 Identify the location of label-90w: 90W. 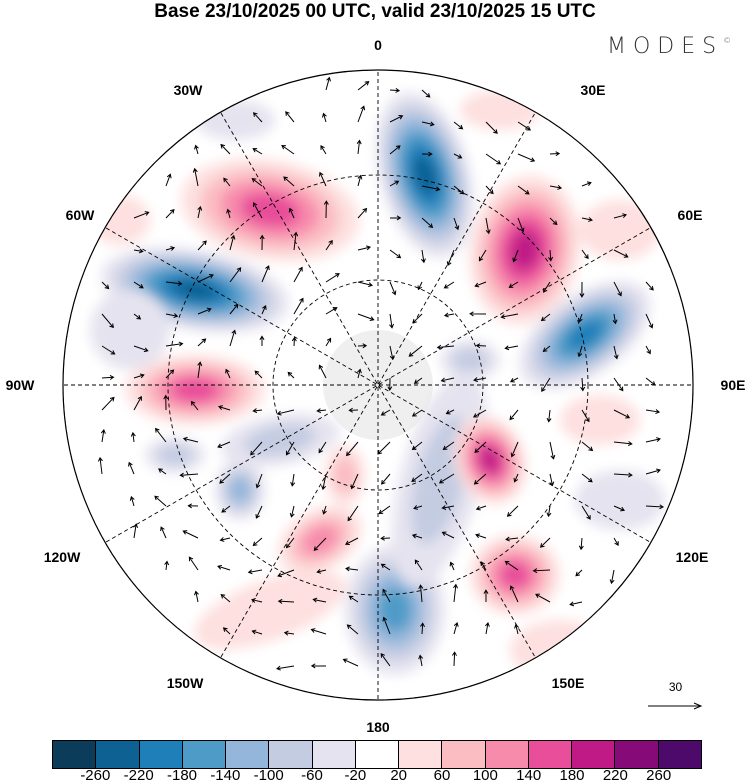
(20, 385).